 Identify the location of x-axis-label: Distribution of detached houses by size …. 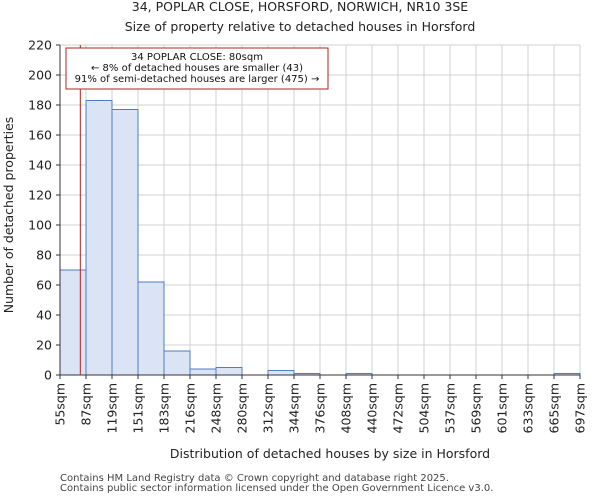
(330, 453).